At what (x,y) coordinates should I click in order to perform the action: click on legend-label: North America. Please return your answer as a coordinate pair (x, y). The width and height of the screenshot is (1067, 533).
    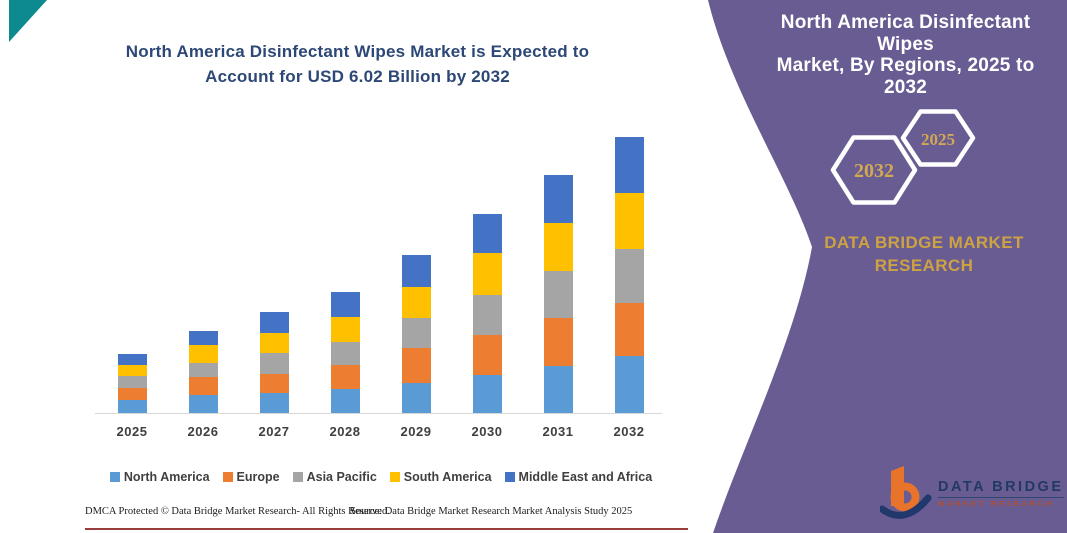
    Looking at the image, I should click on (166, 477).